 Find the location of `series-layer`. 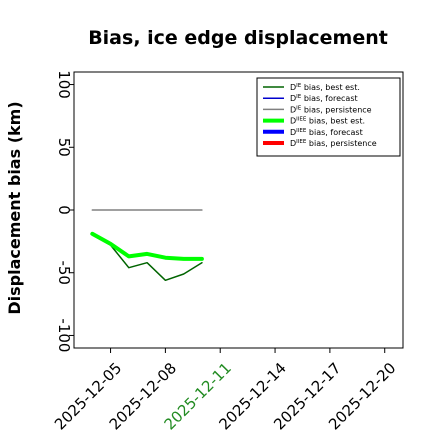

series-layer is located at coordinates (147, 245).